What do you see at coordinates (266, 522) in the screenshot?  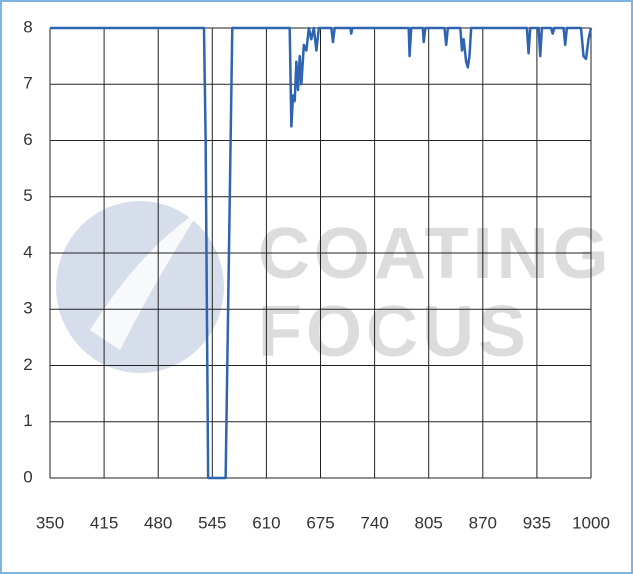 I see `x-tick-label: 610` at bounding box center [266, 522].